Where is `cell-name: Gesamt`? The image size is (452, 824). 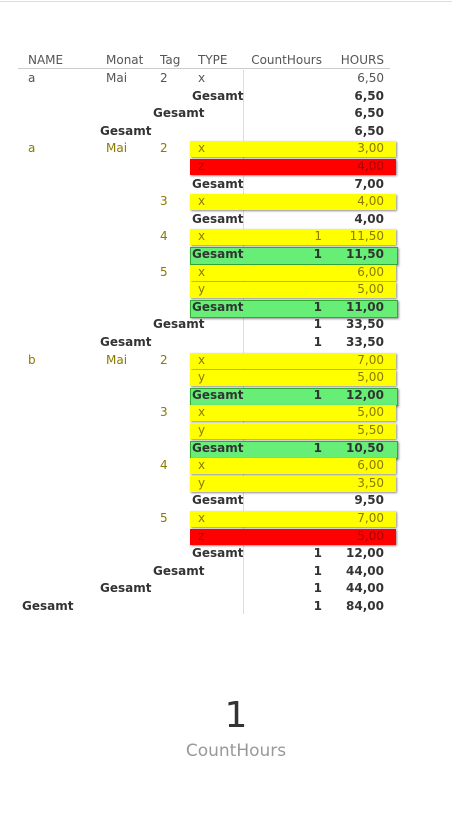 cell-name: Gesamt is located at coordinates (48, 606).